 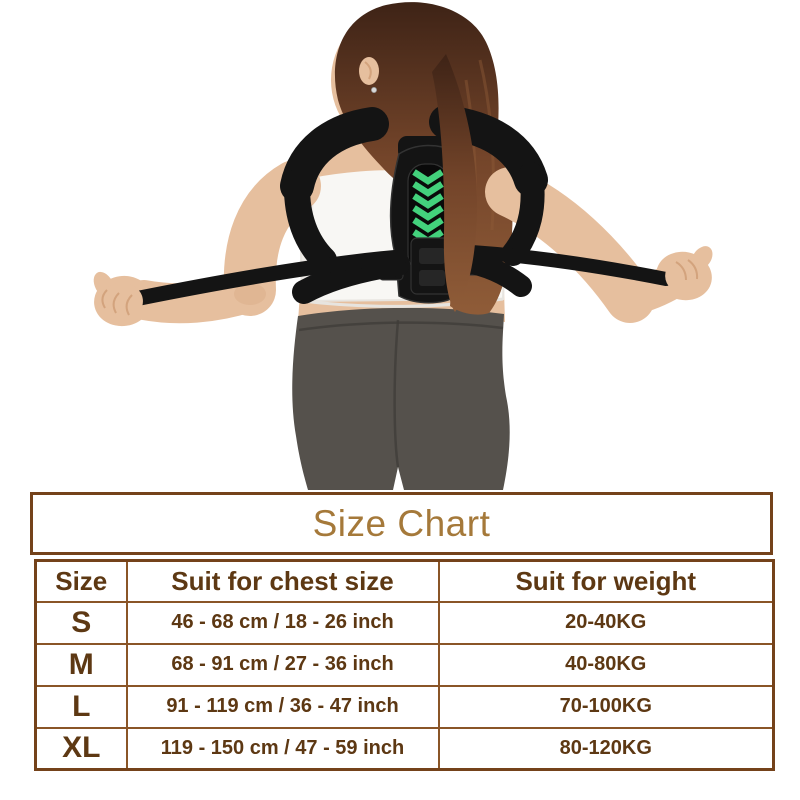 I want to click on weight-value: 80-120KG, so click(x=606, y=748).